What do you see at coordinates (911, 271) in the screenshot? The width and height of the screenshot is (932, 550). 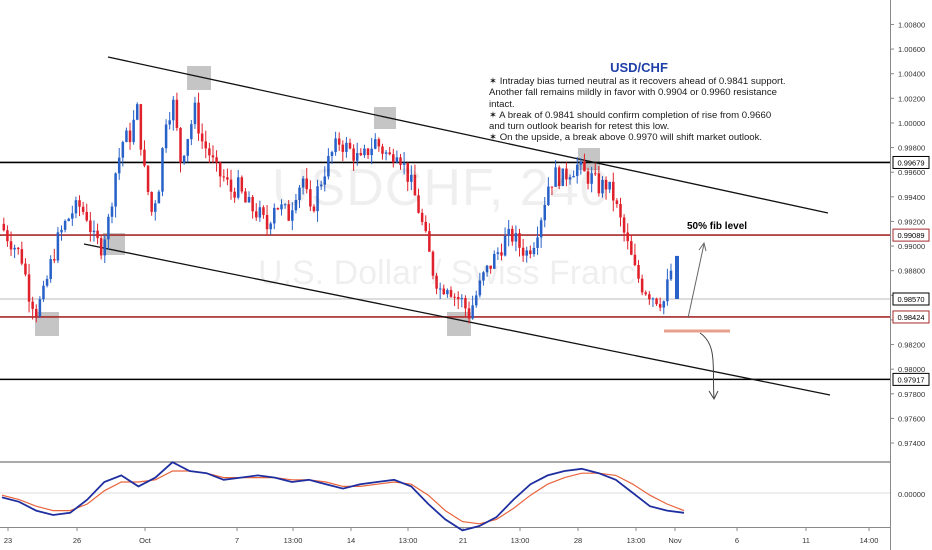 I see `price-tick-label: 0.98800` at bounding box center [911, 271].